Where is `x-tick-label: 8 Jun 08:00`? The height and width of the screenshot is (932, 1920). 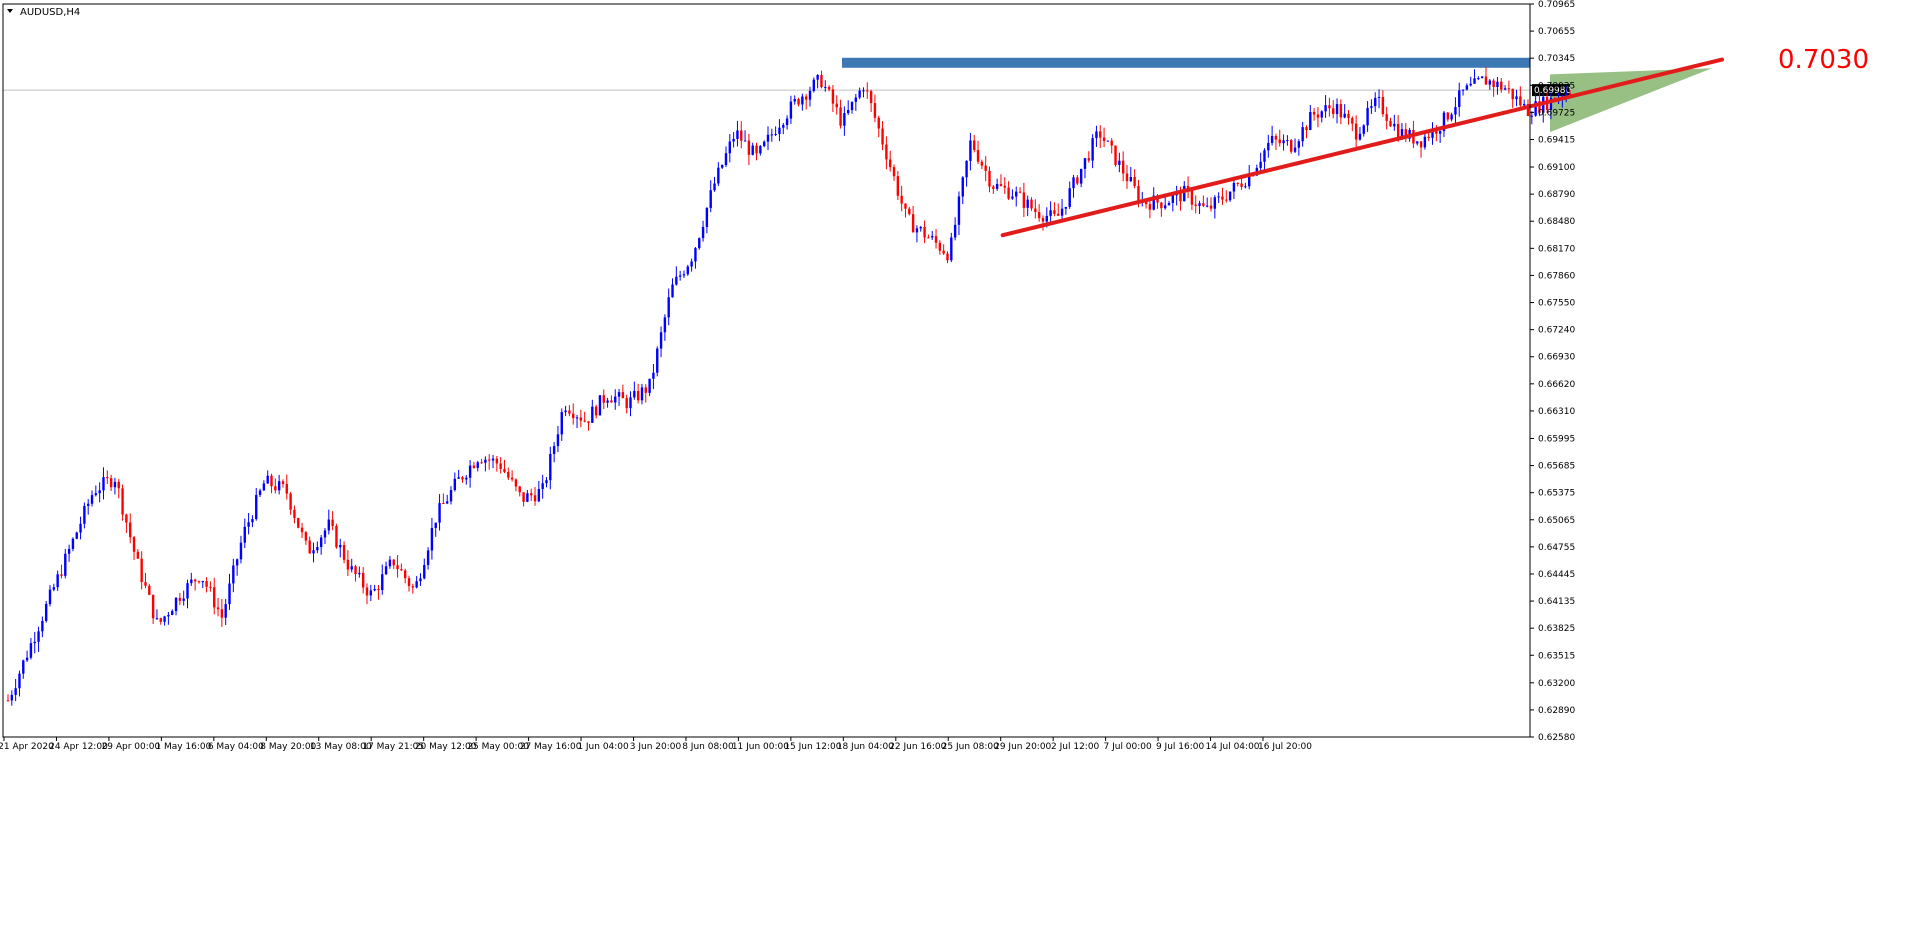 x-tick-label: 8 Jun 08:00 is located at coordinates (708, 747).